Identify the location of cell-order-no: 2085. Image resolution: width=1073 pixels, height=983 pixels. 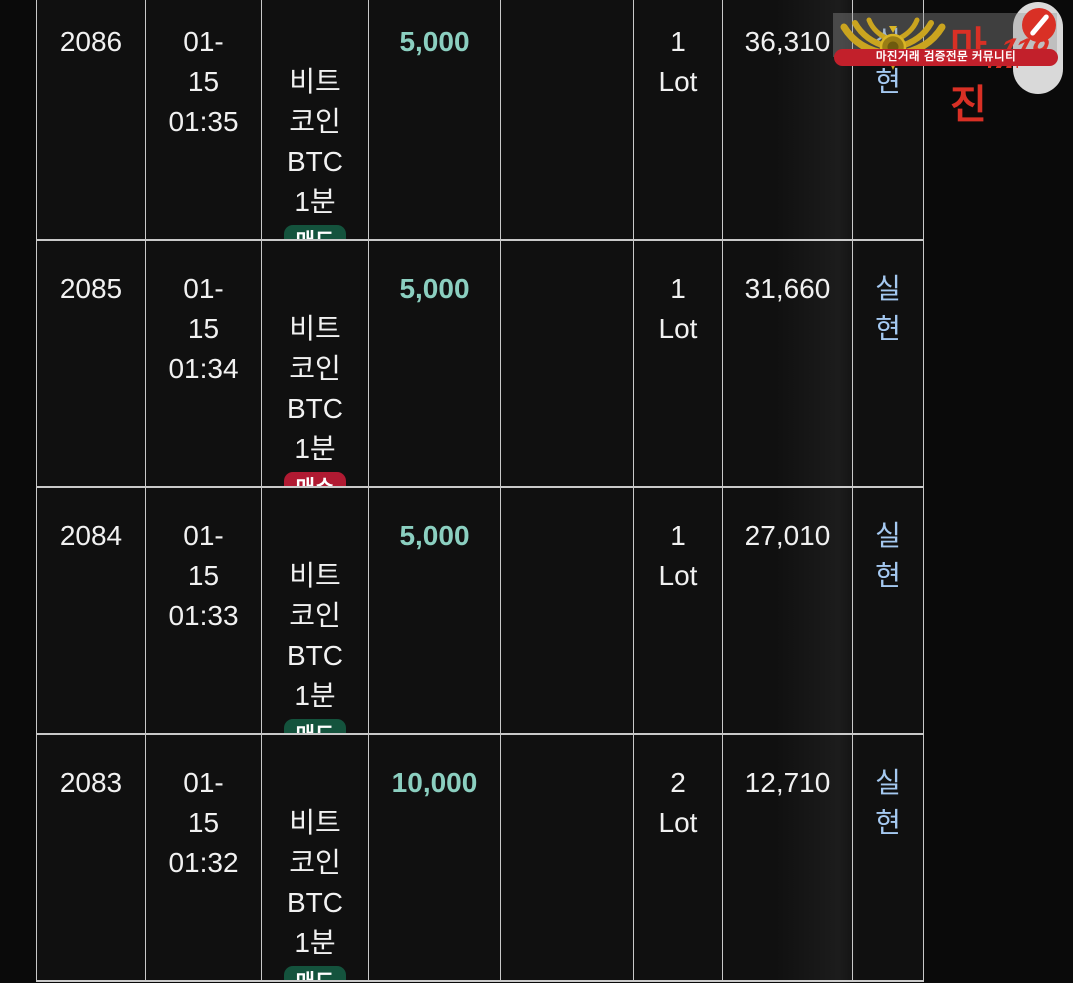
(91, 363).